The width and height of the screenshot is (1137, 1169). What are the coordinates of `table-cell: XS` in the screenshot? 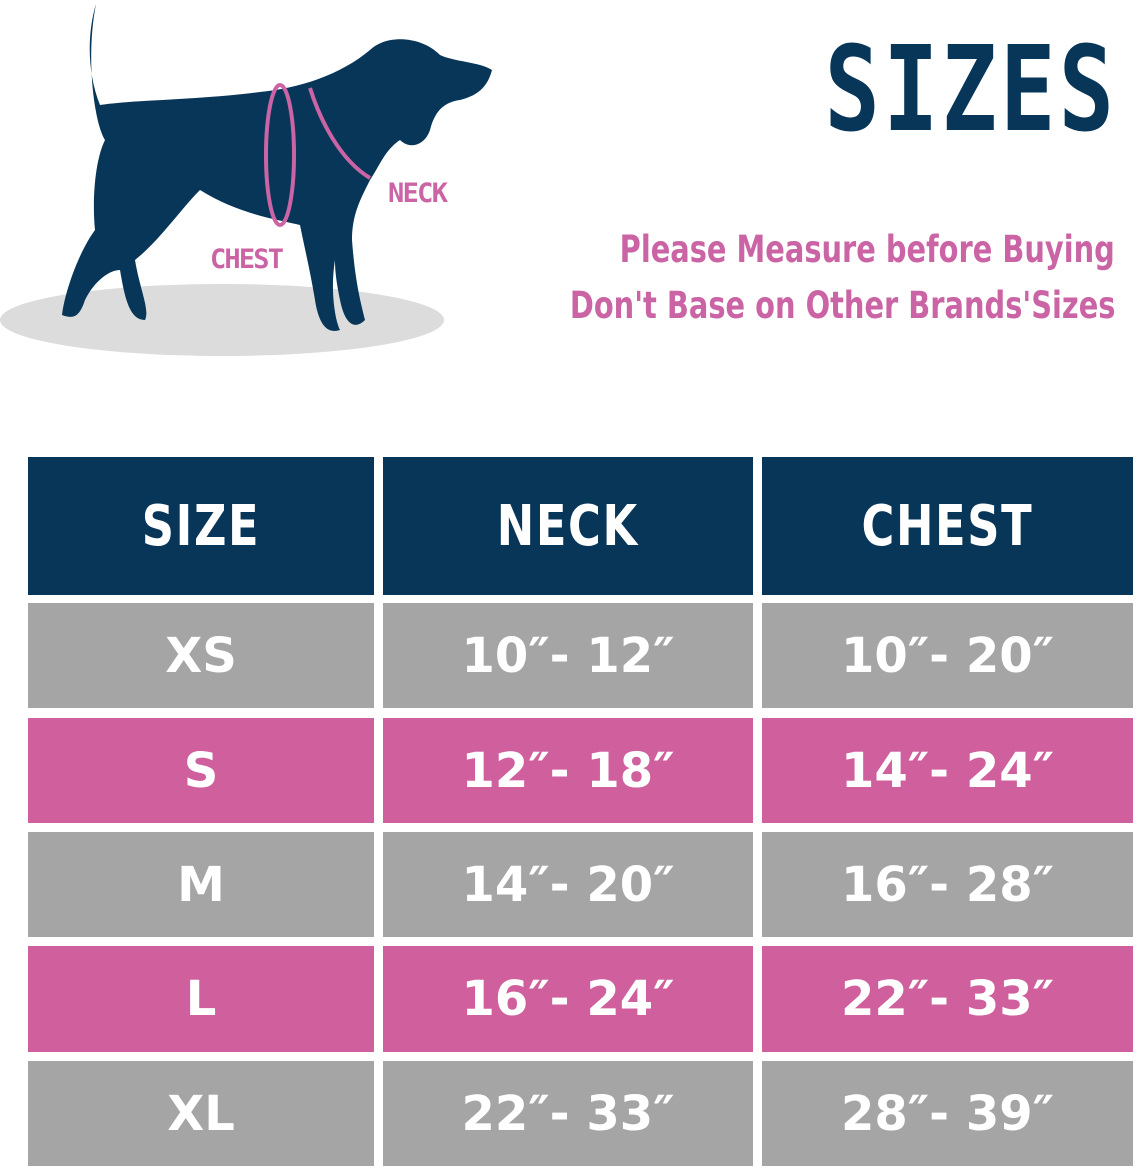 It's located at (201, 655).